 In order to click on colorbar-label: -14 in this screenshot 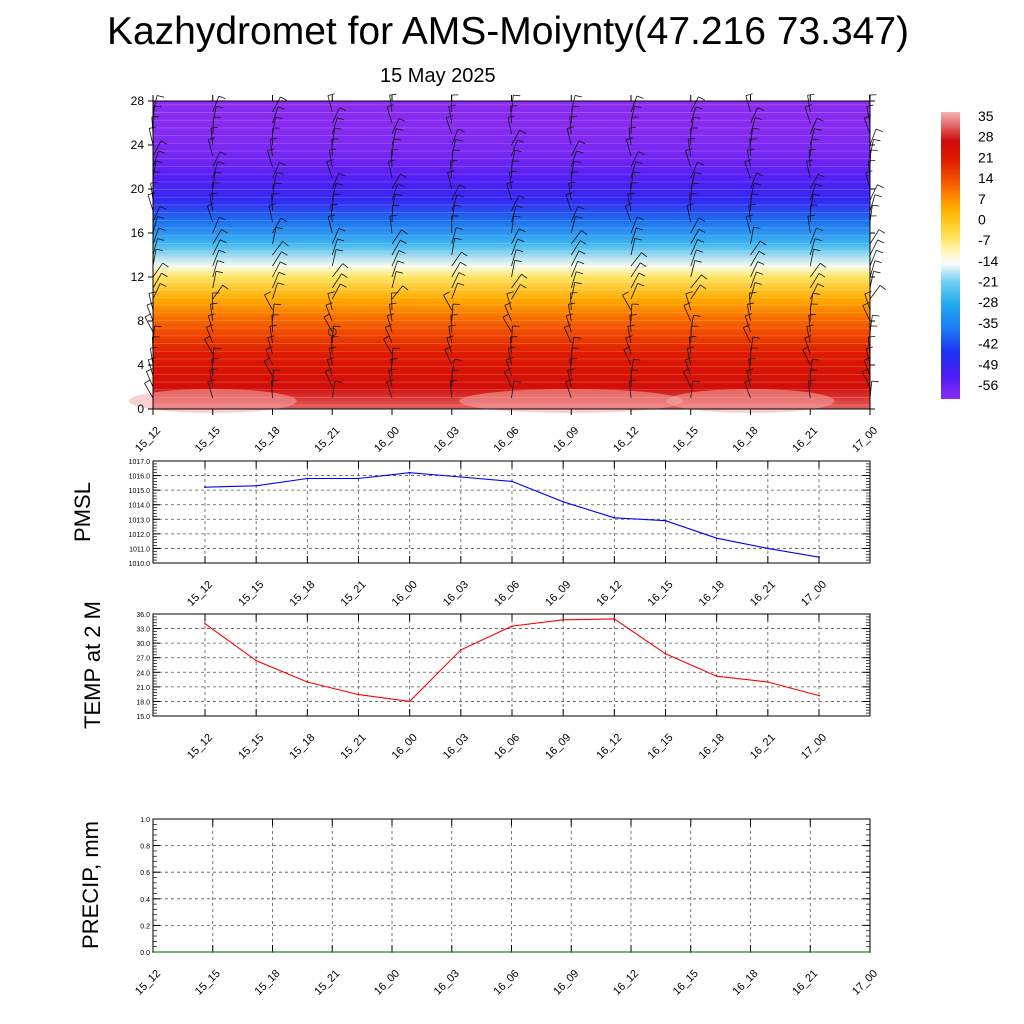, I will do `click(988, 261)`.